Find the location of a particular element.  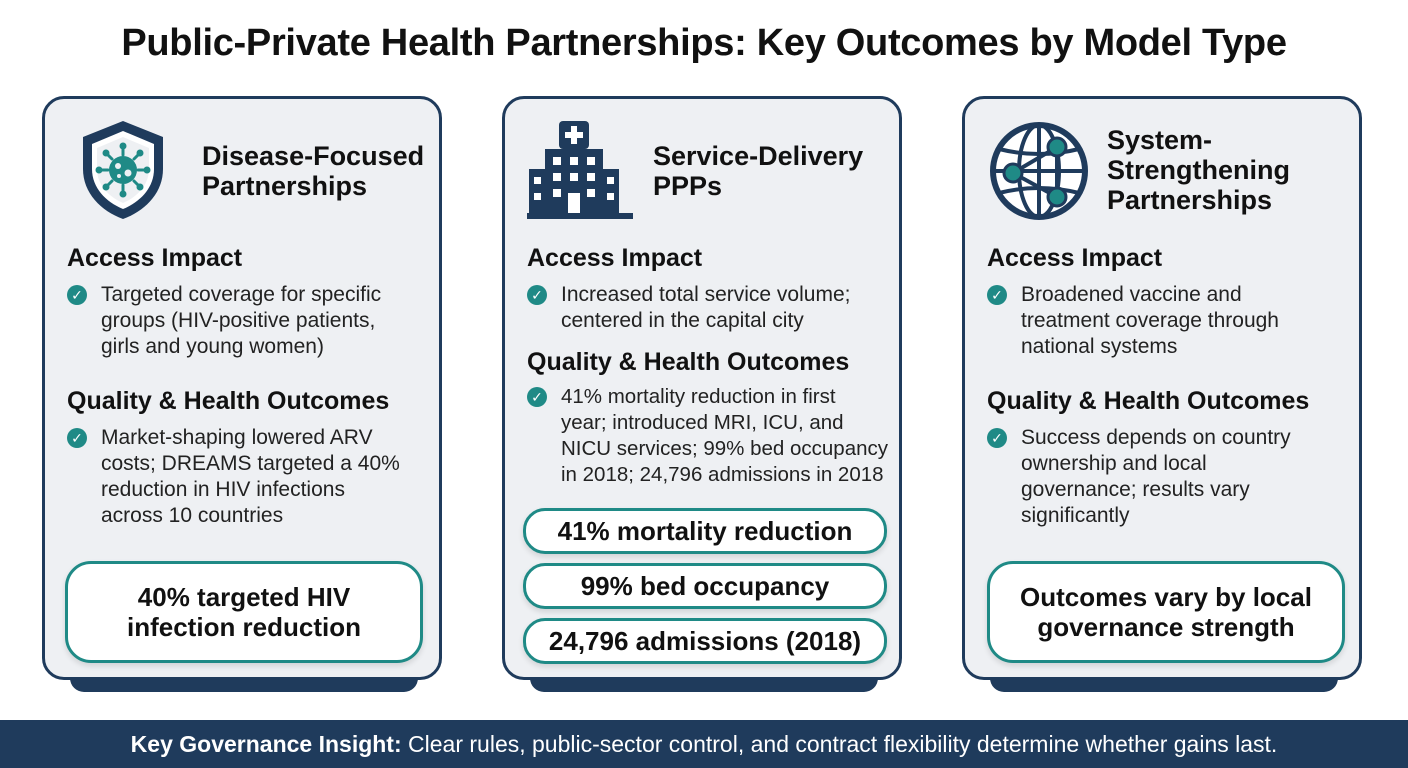

card-title-line: Strengthening is located at coordinates (1198, 170).